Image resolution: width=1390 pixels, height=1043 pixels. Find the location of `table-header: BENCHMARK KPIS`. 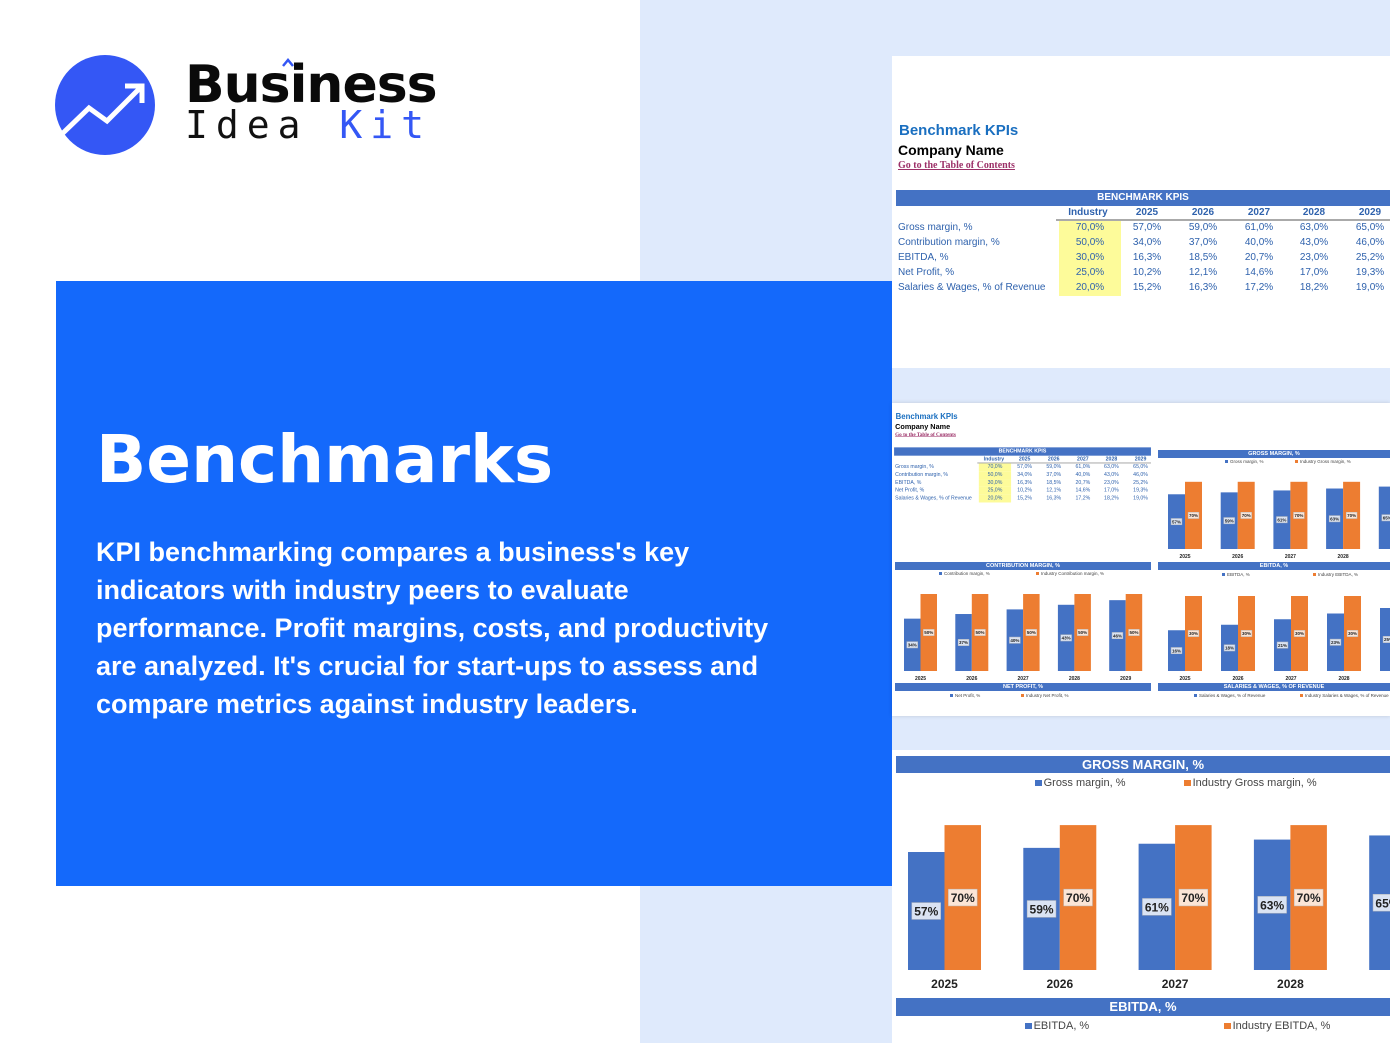

table-header: BENCHMARK KPIS is located at coordinates (1022, 451).